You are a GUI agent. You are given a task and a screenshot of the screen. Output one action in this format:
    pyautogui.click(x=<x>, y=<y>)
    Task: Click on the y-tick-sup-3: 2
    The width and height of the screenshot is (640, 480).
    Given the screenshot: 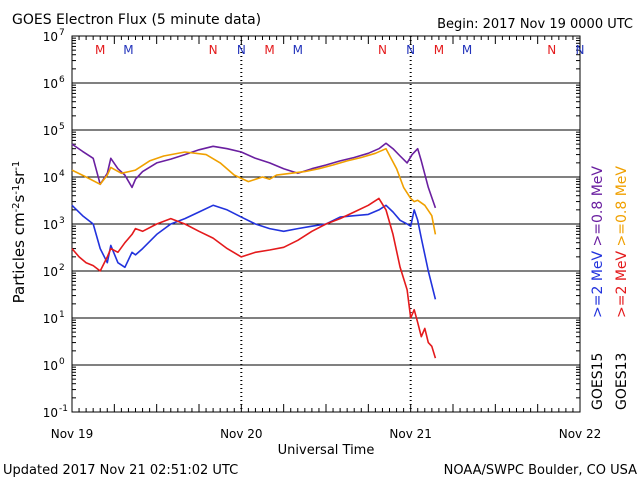 What is the action you would take?
    pyautogui.click(x=62, y=268)
    